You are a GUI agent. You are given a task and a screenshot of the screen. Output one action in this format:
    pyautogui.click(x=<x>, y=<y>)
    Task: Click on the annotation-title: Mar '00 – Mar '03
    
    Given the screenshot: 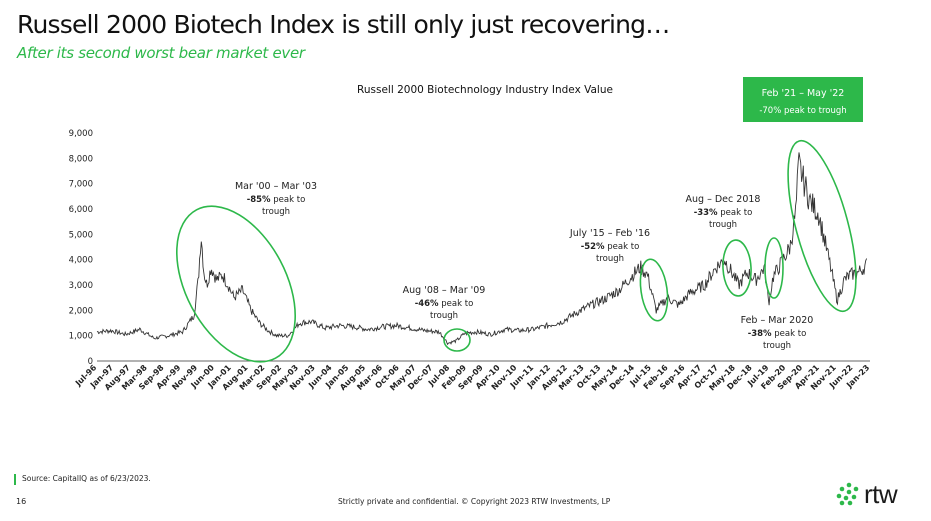 What is the action you would take?
    pyautogui.click(x=276, y=186)
    